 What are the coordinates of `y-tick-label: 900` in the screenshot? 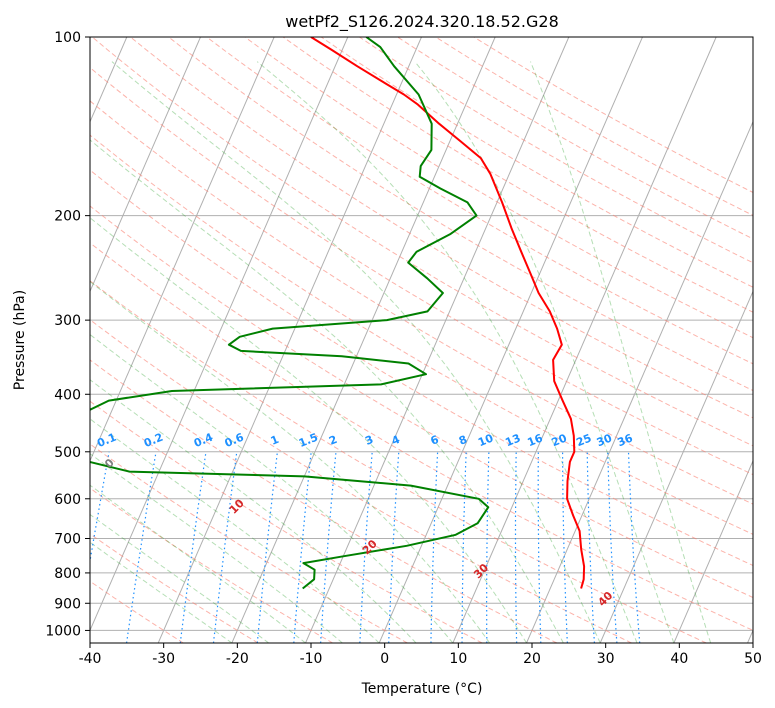 It's located at (67, 604).